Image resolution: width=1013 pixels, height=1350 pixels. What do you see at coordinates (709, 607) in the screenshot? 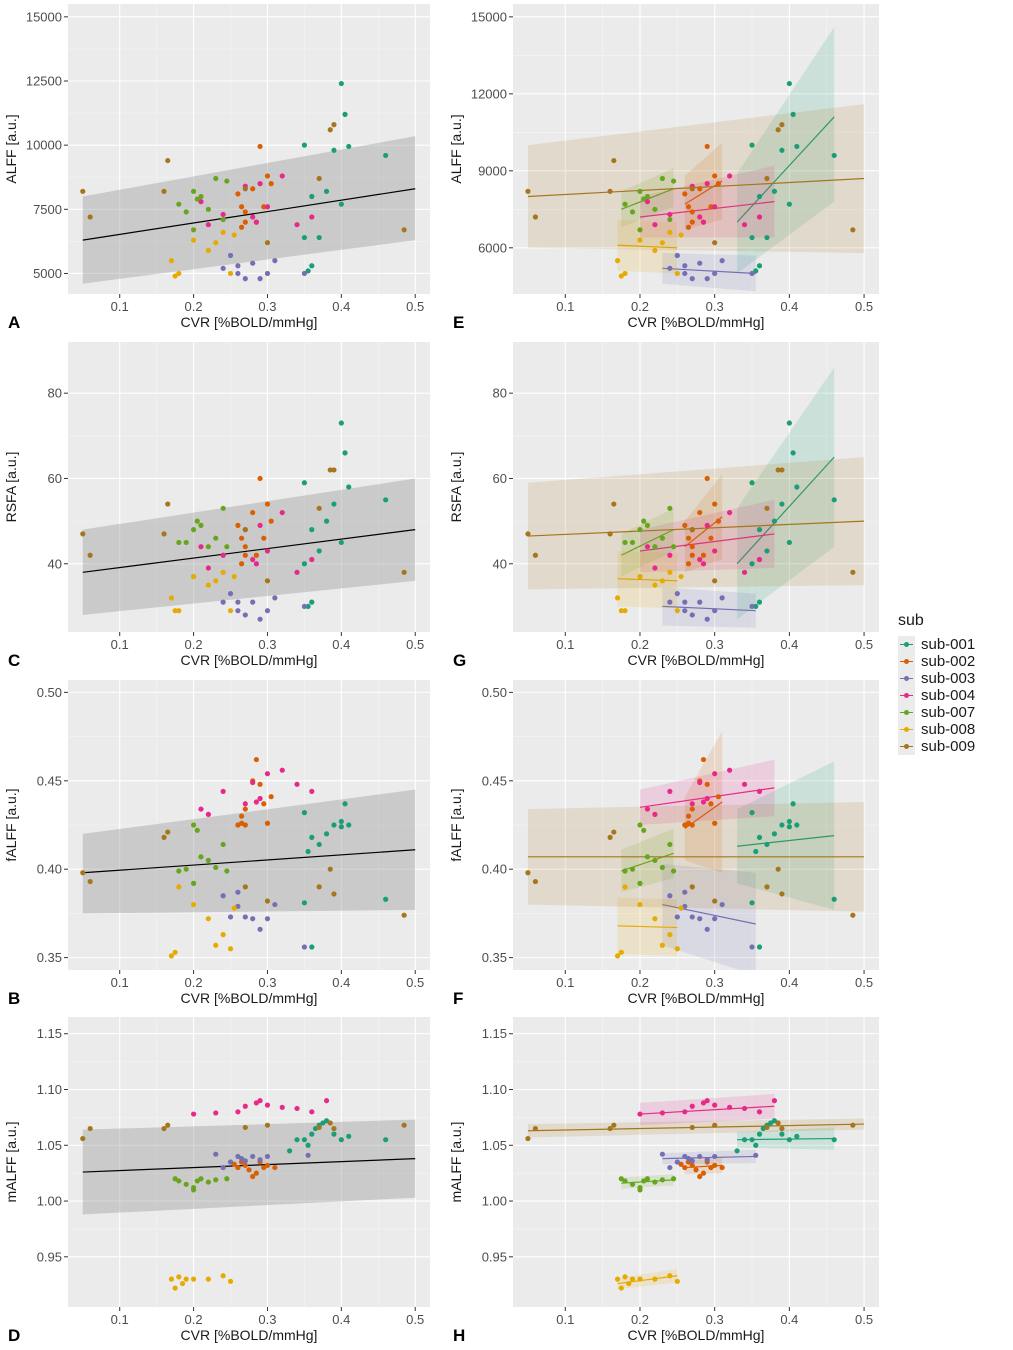
I see `fit-sub-003-ribbon` at bounding box center [709, 607].